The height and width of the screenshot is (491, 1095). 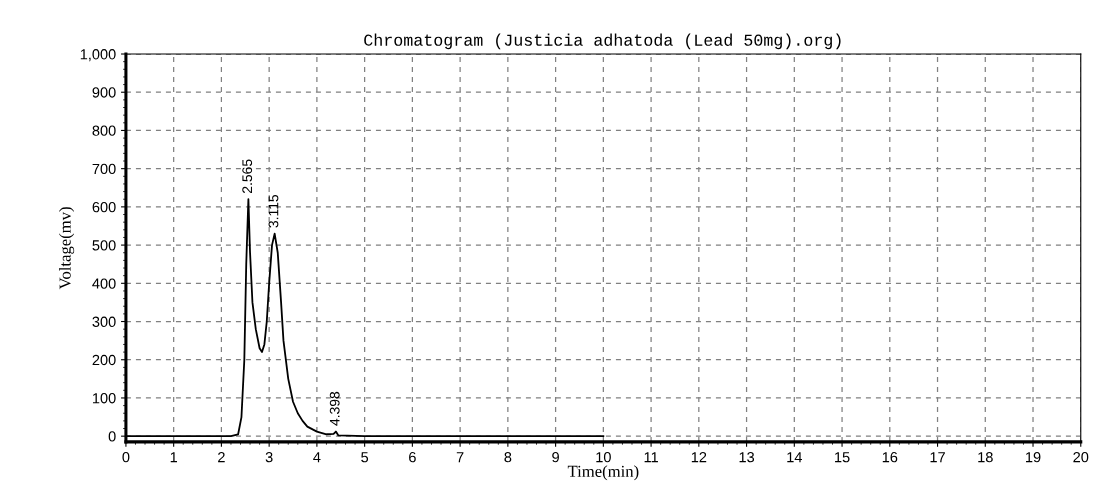 I want to click on y-tick-label: 600, so click(x=104, y=207).